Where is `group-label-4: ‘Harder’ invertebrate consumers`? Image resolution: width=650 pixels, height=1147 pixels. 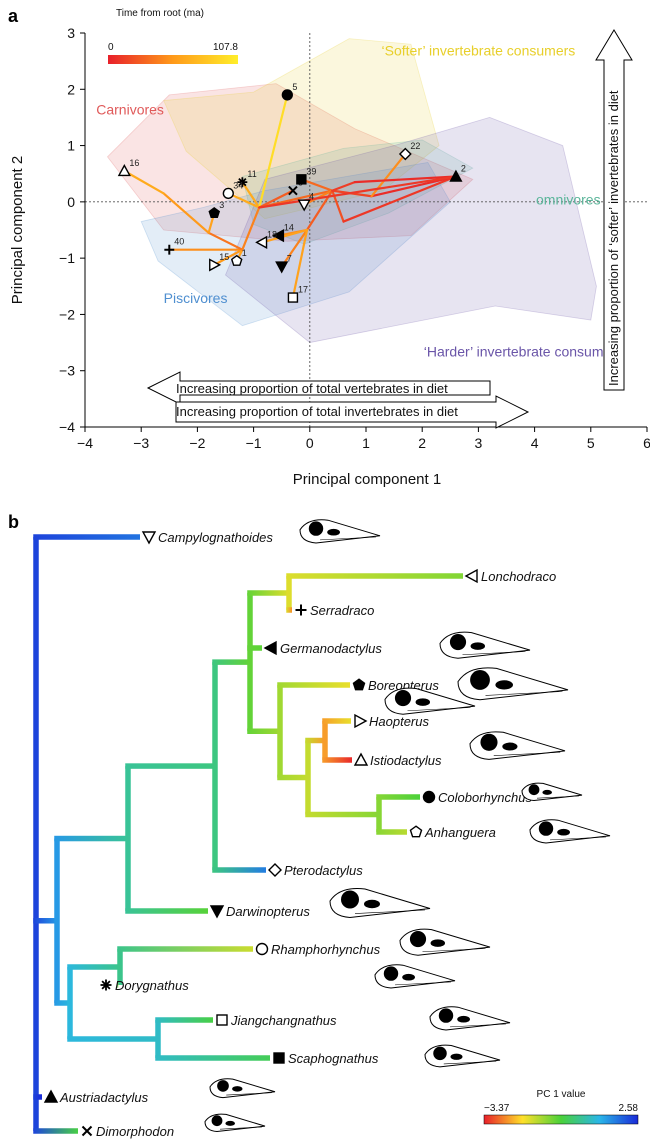 group-label-4: ‘Harder’ invertebrate consumers is located at coordinates (523, 352).